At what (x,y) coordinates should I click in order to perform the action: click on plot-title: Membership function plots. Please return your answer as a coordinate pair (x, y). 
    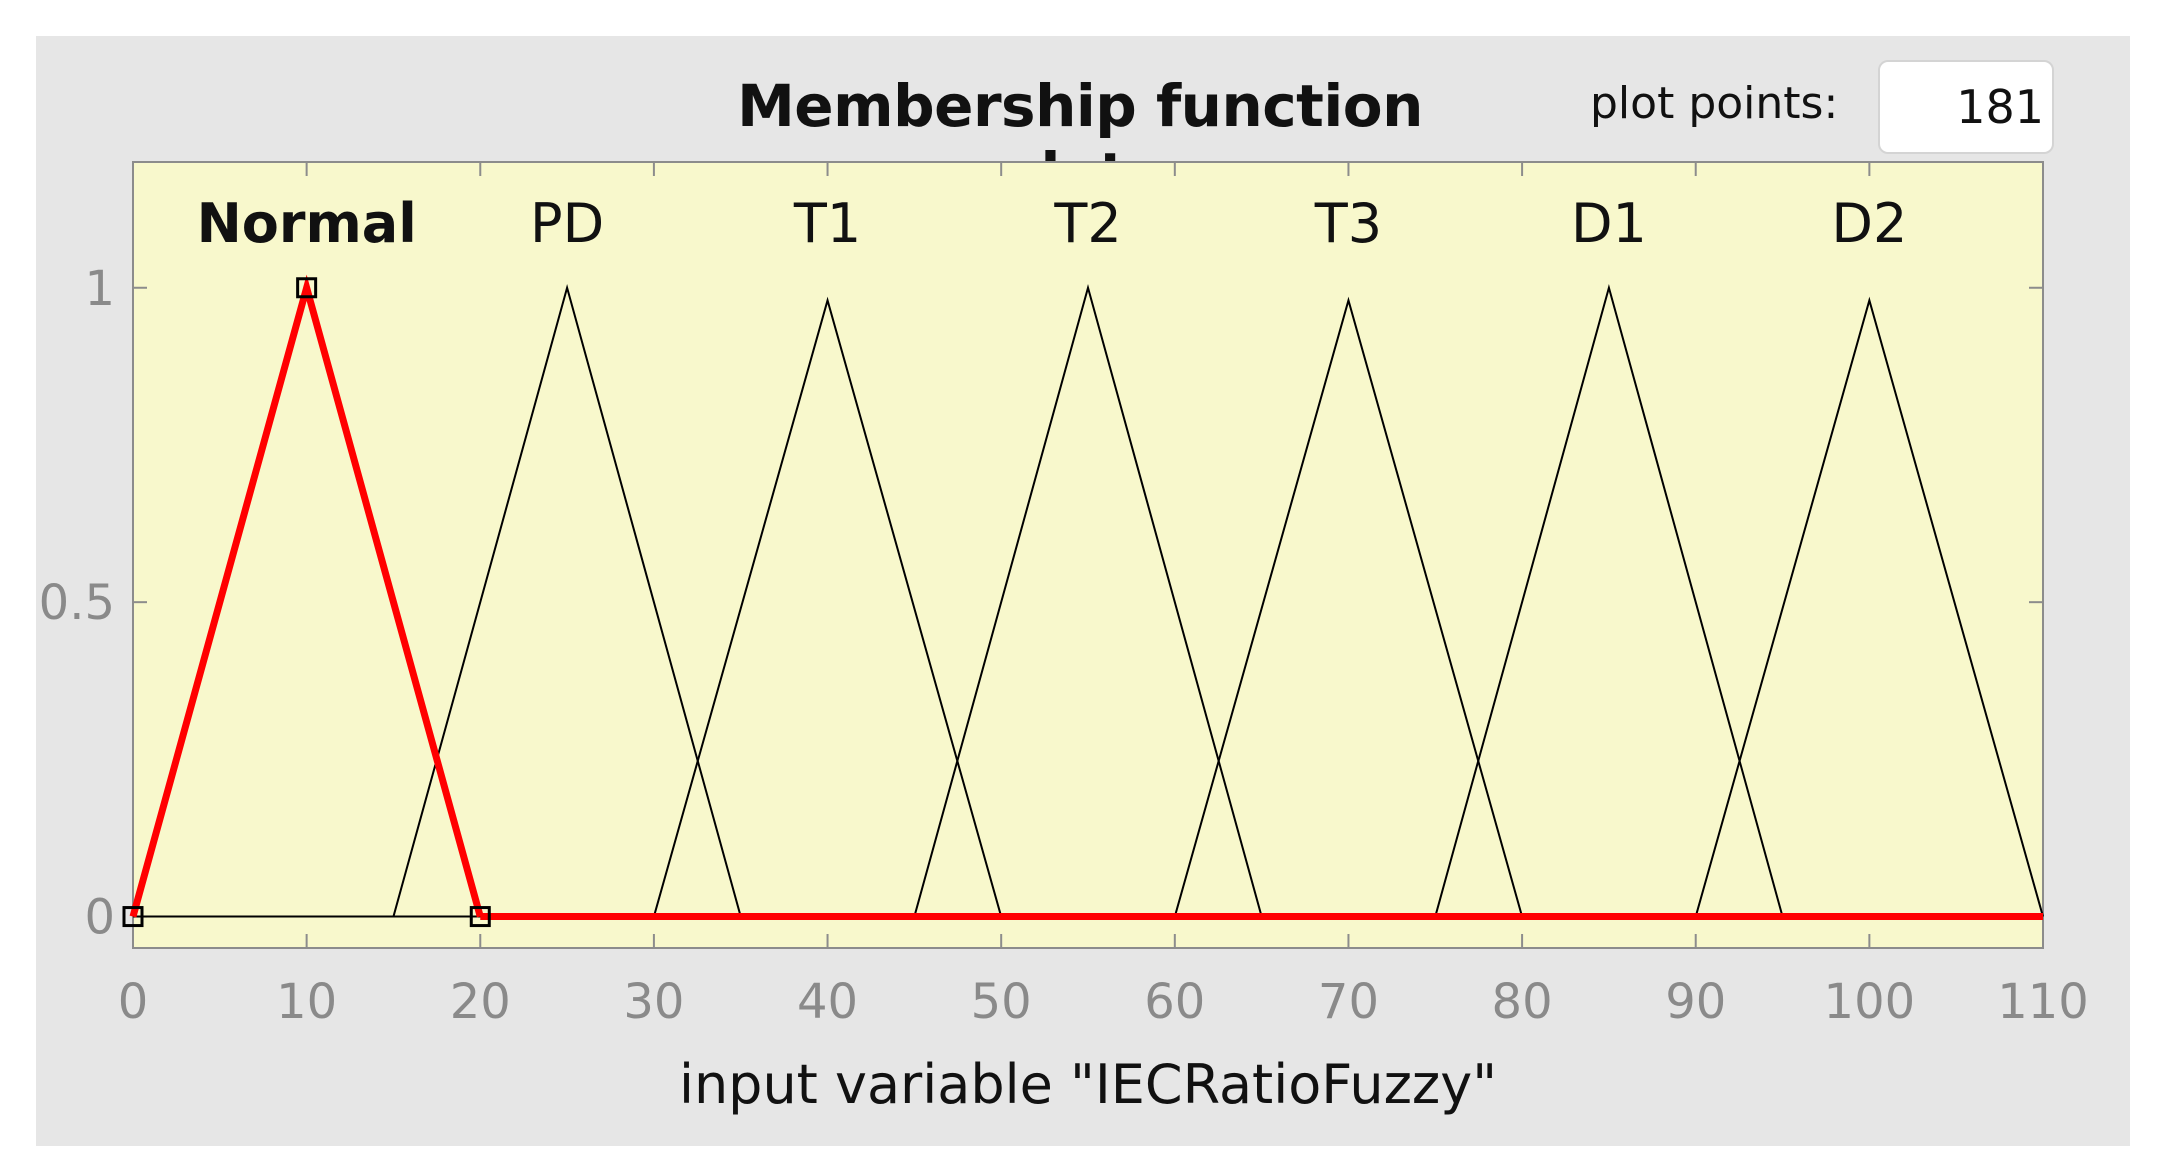
    Looking at the image, I should click on (1080, 140).